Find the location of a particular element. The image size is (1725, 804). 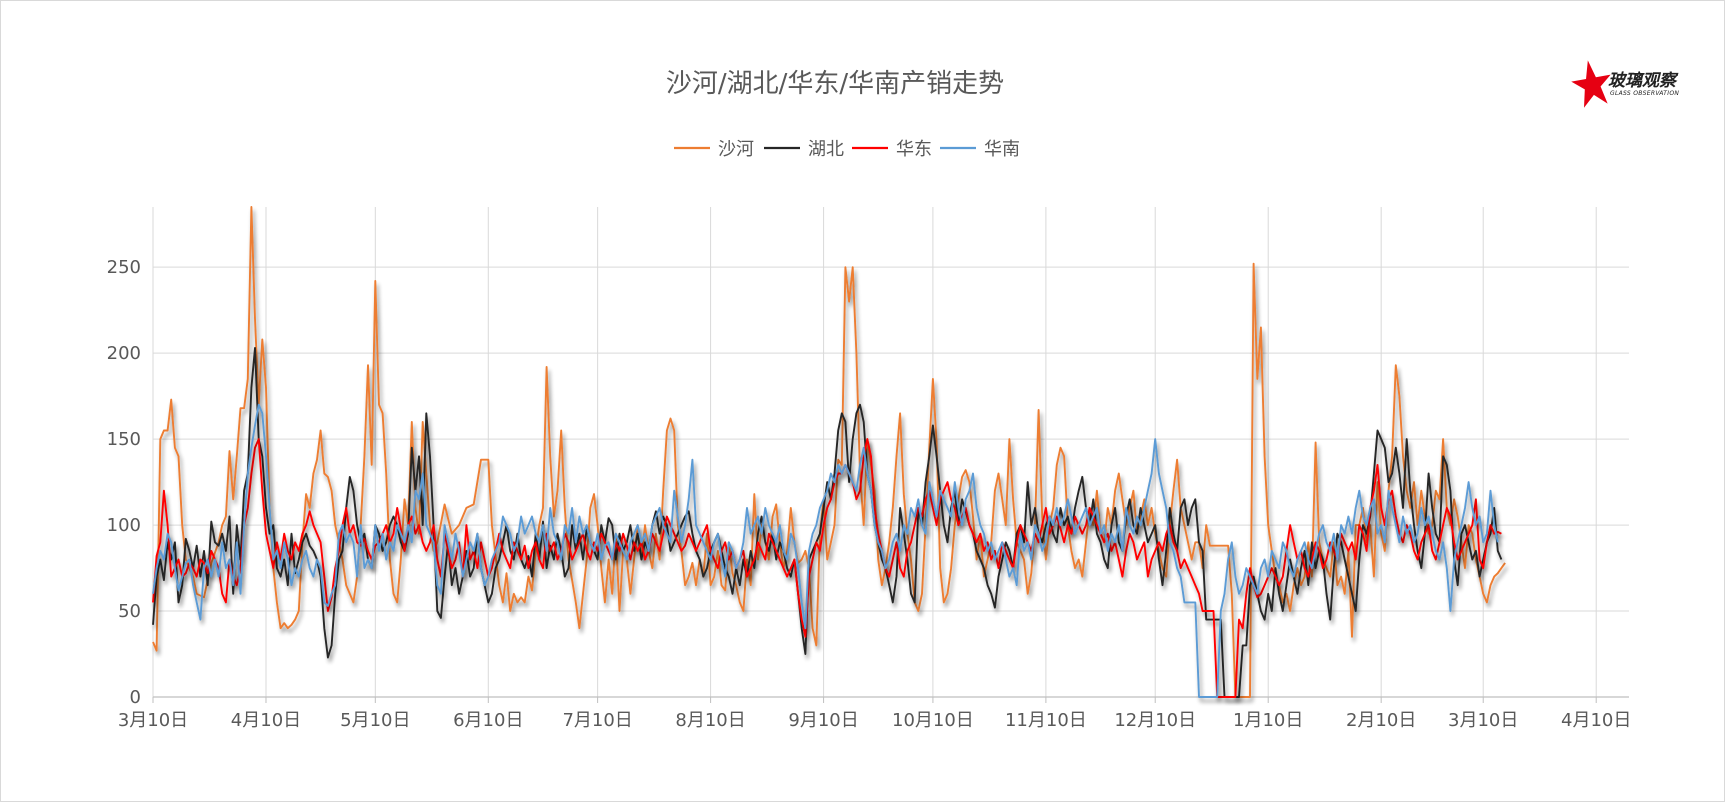

brand-logo: 玻璃观察 GLASS OBSERVATION is located at coordinates (1625, 84).